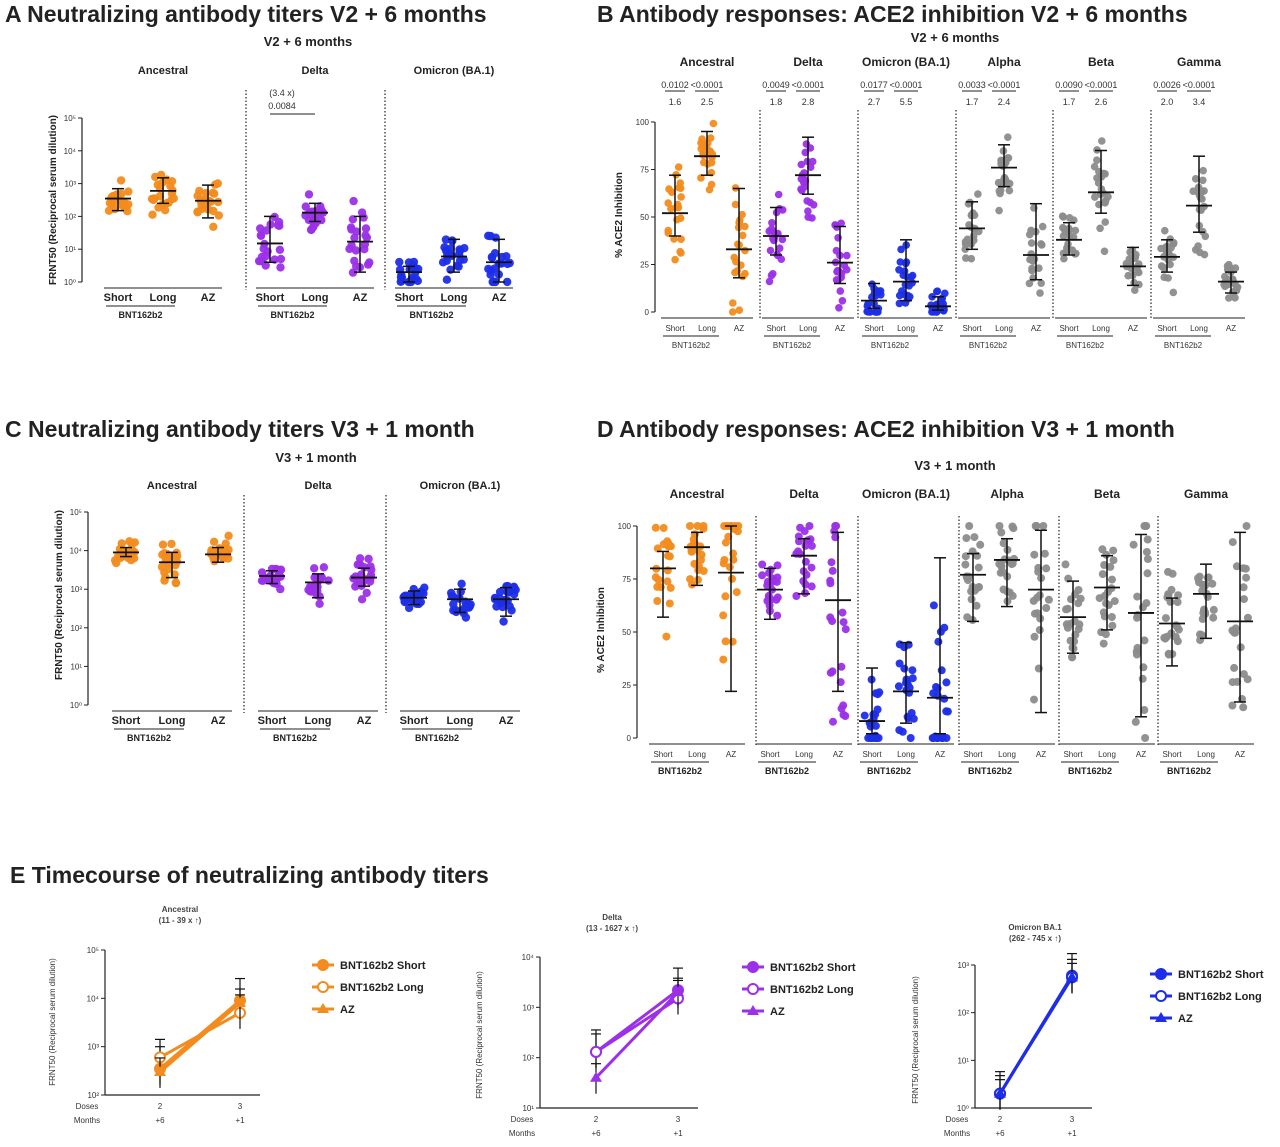  What do you see at coordinates (1069, 102) in the screenshot?
I see `fold-change: 1.7` at bounding box center [1069, 102].